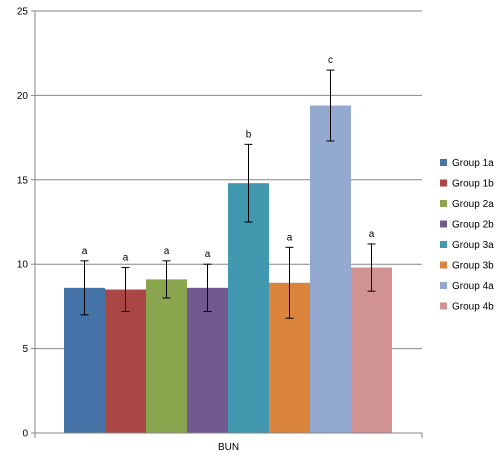 This screenshot has height=463, width=500. Describe the element at coordinates (473, 204) in the screenshot. I see `legend-label-group-2a: Group 2a` at that location.